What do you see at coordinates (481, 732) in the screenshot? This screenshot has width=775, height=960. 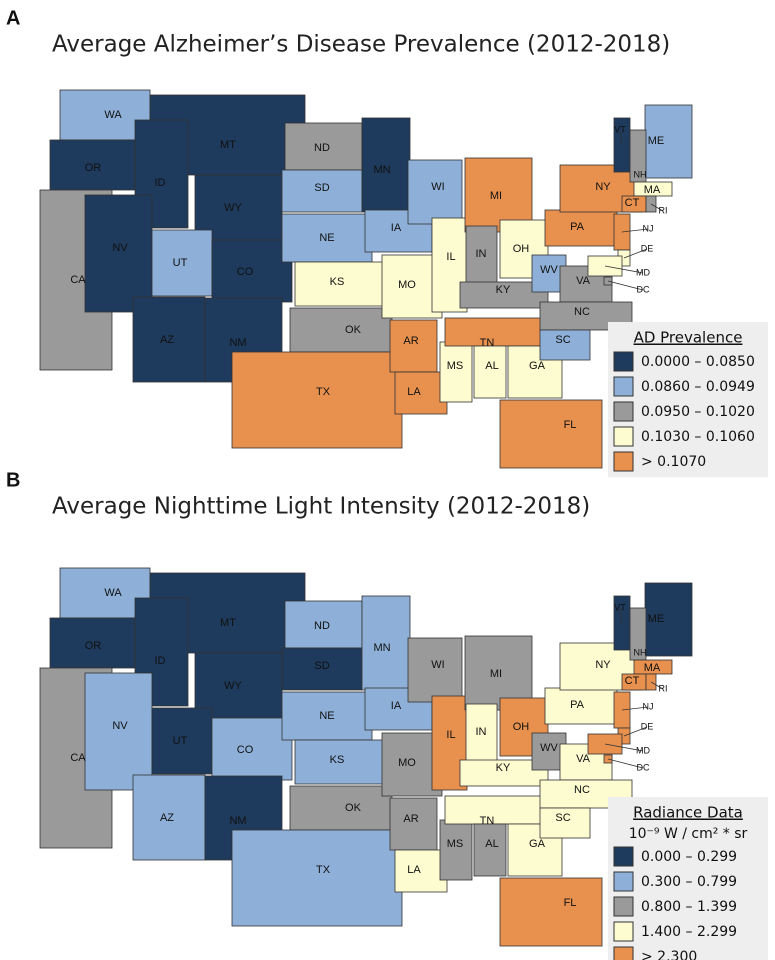 I see `state-label: IN` at bounding box center [481, 732].